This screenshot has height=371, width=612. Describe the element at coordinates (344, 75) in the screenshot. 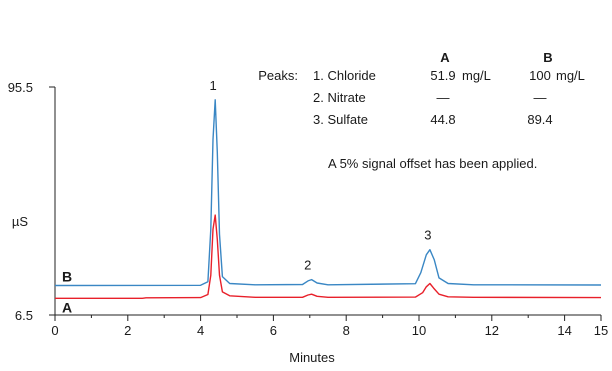

I see `peak-name: 1. Chloride` at that location.